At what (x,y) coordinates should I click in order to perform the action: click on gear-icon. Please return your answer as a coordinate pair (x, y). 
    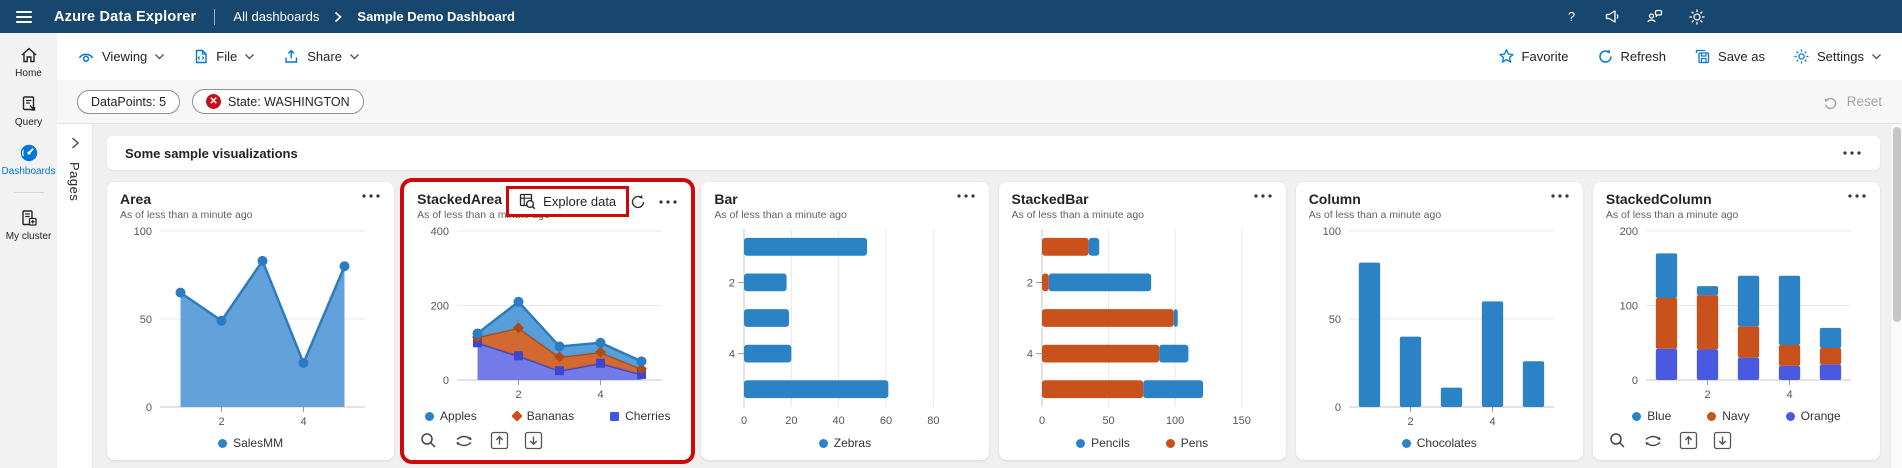
    Looking at the image, I should click on (1697, 17).